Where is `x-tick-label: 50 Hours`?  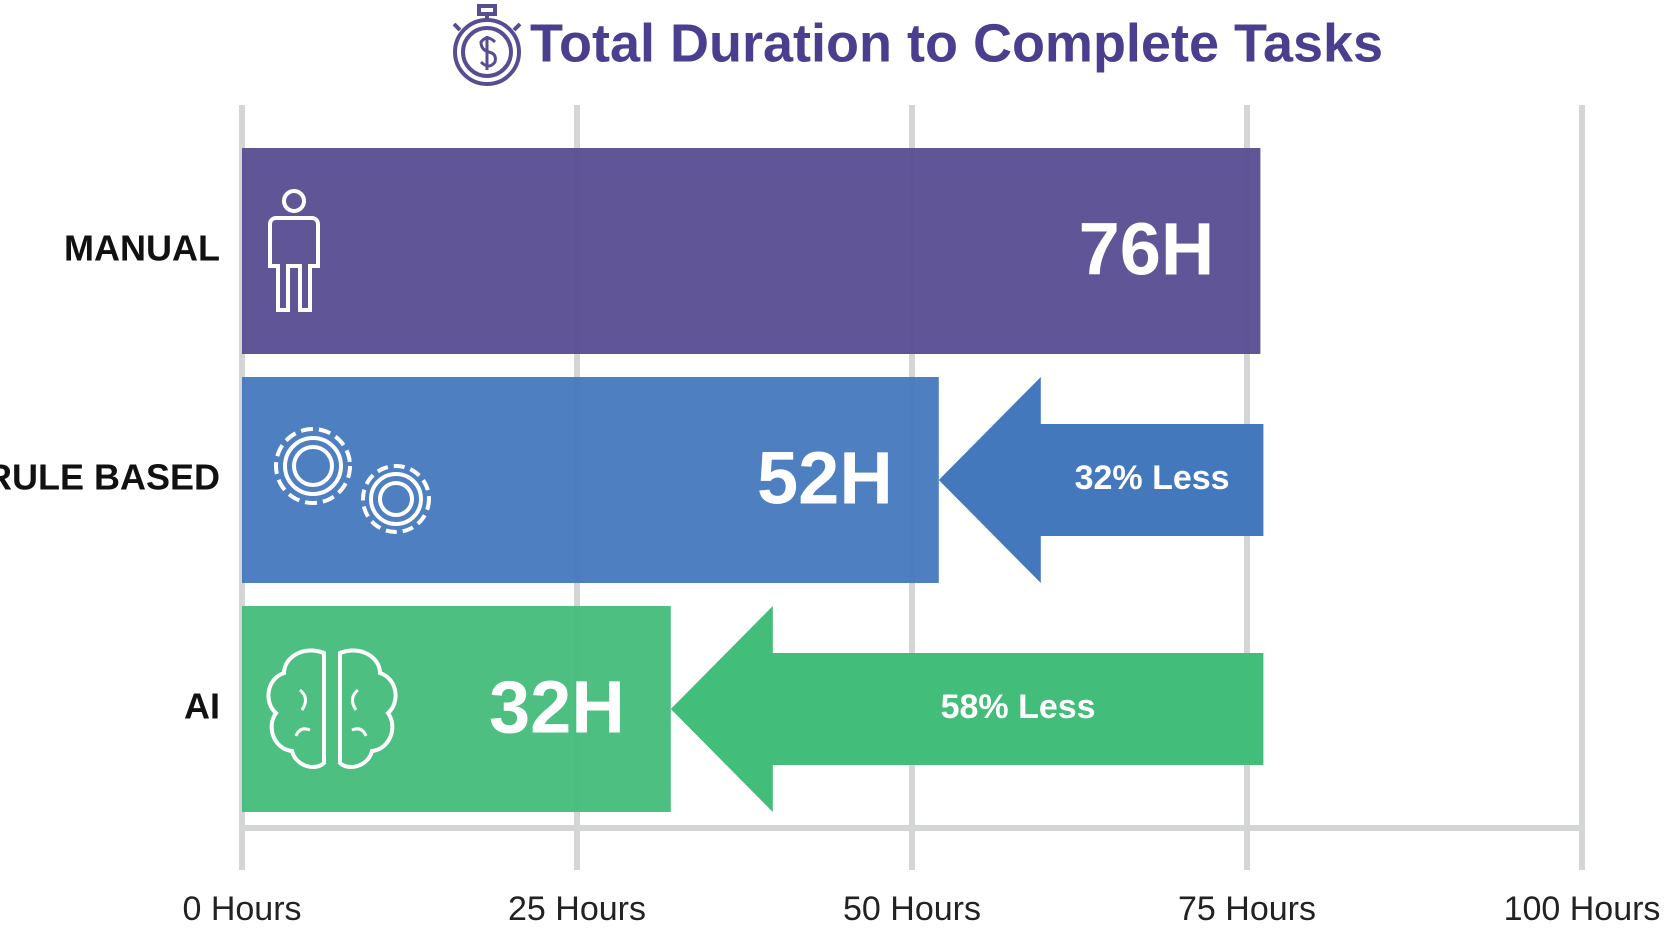
x-tick-label: 50 Hours is located at coordinates (912, 909).